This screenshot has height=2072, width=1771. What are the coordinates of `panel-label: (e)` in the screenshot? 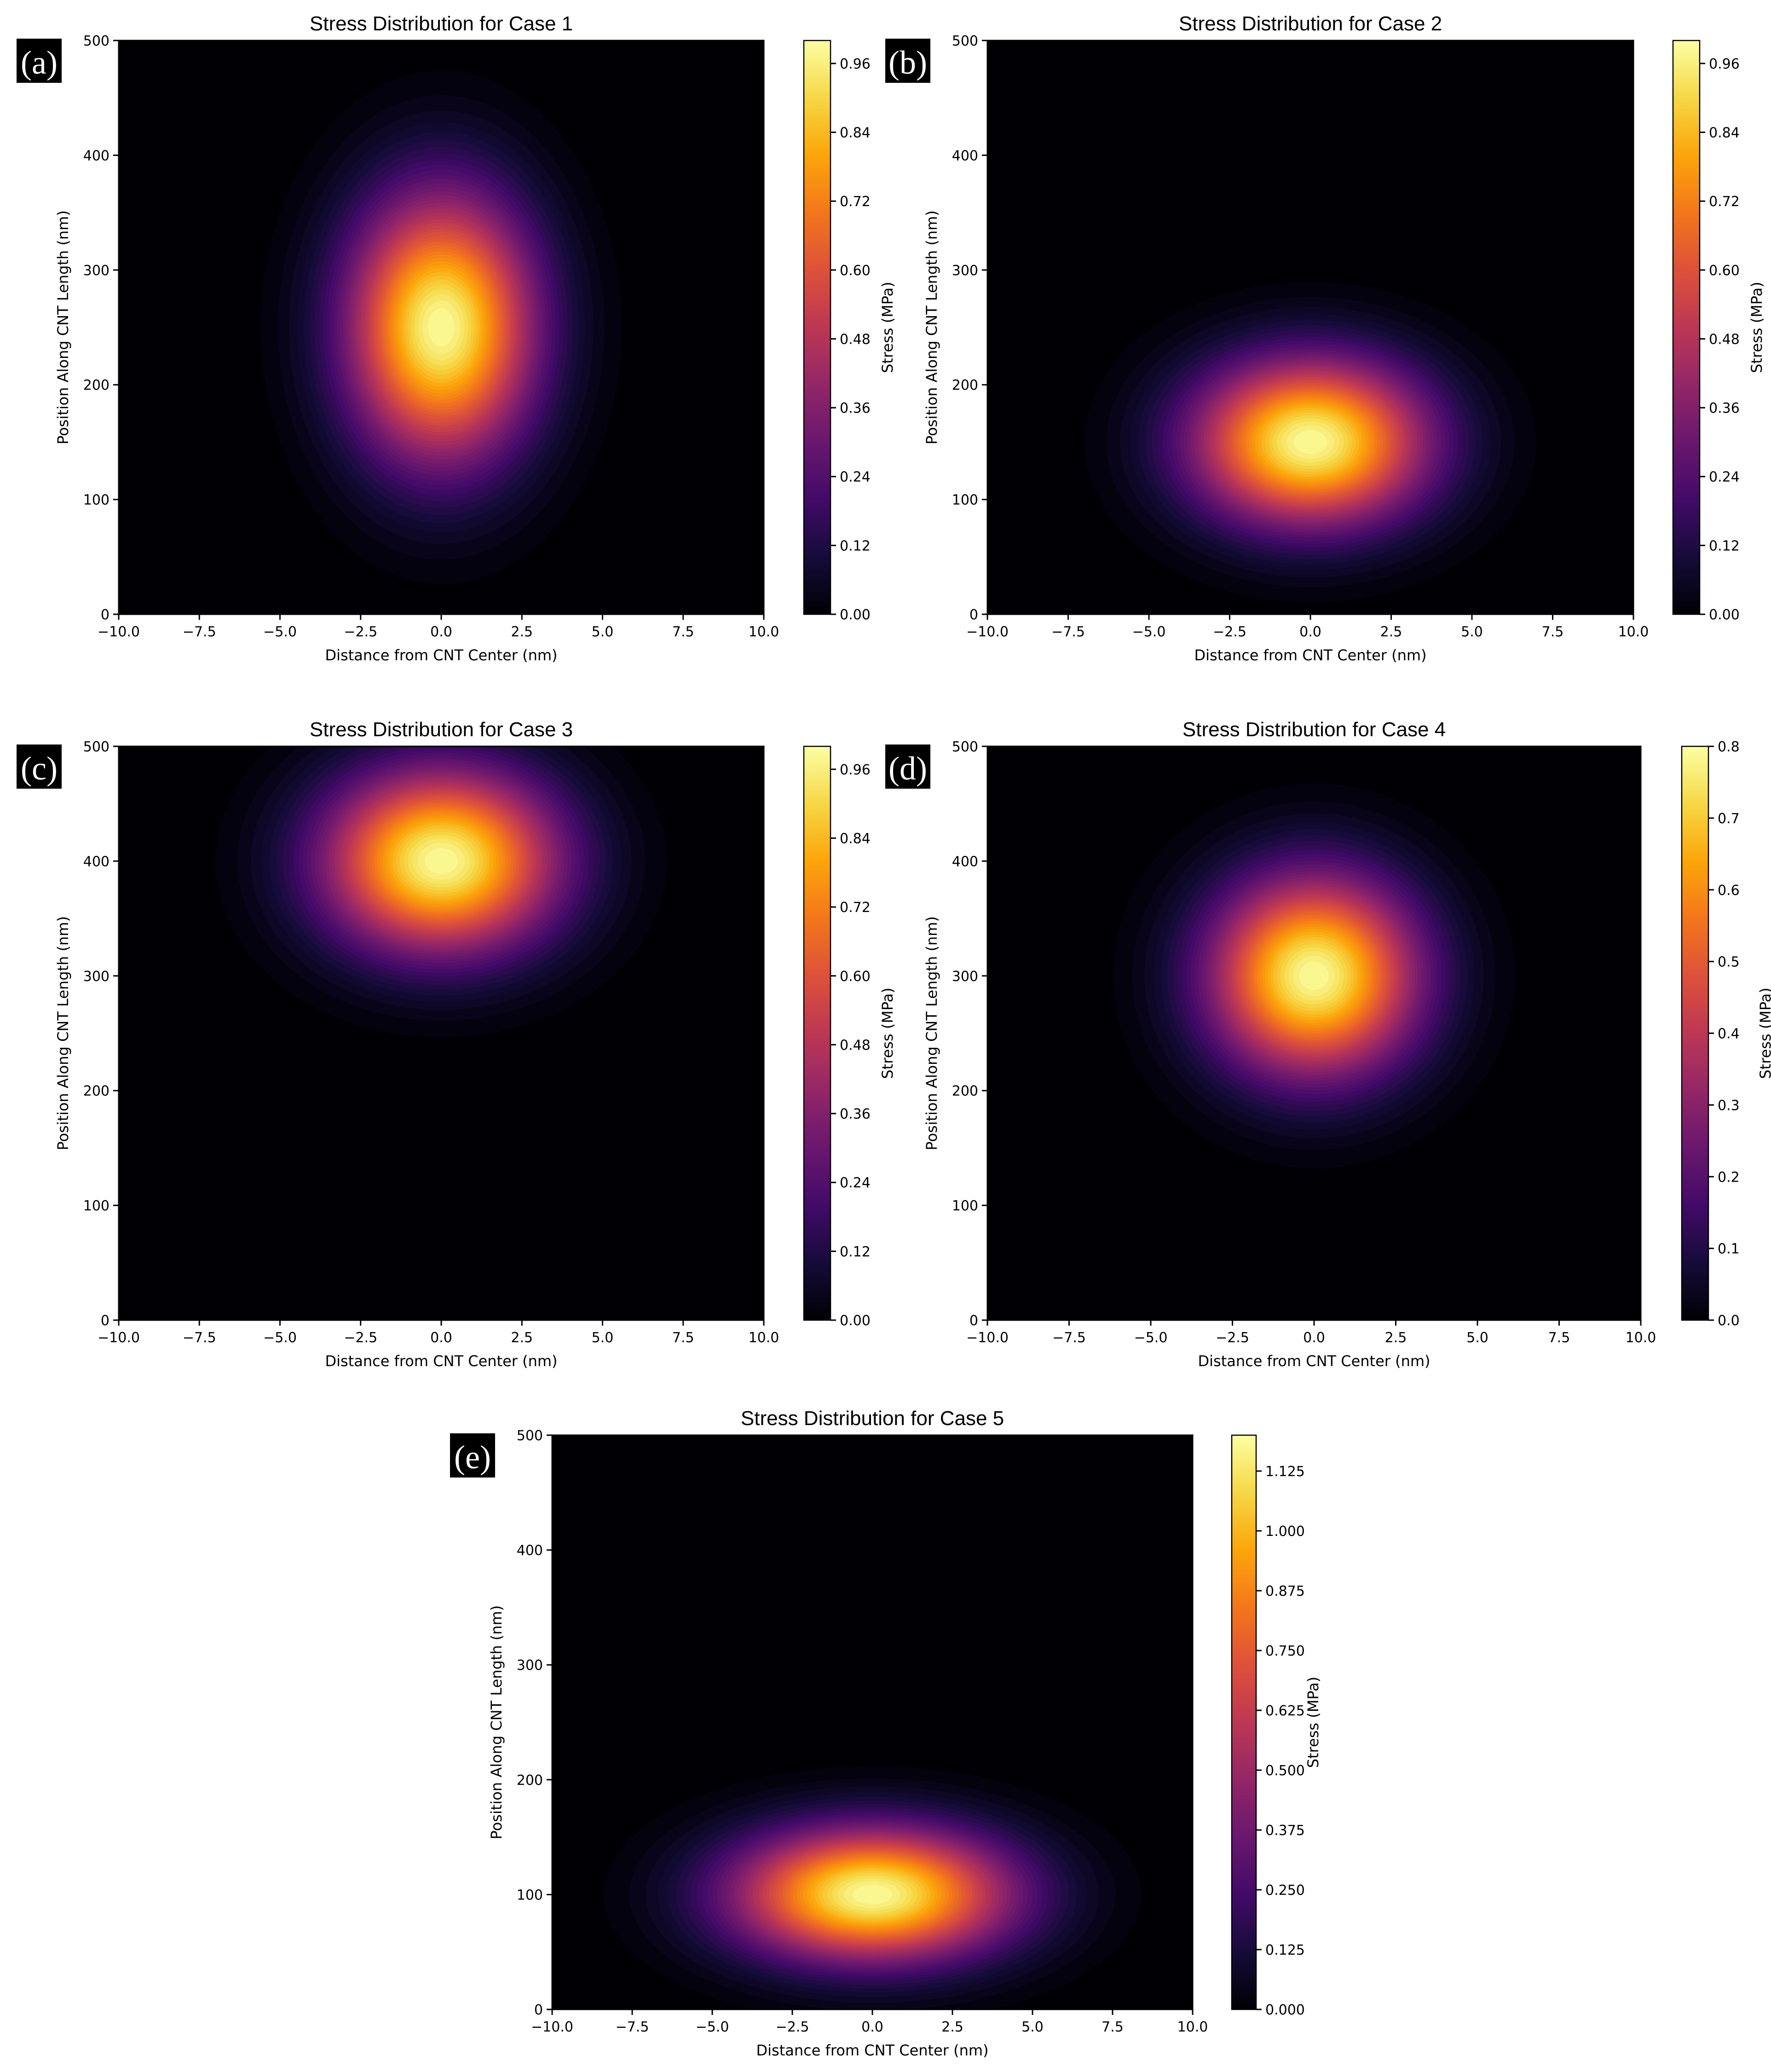 It's located at (473, 1457).